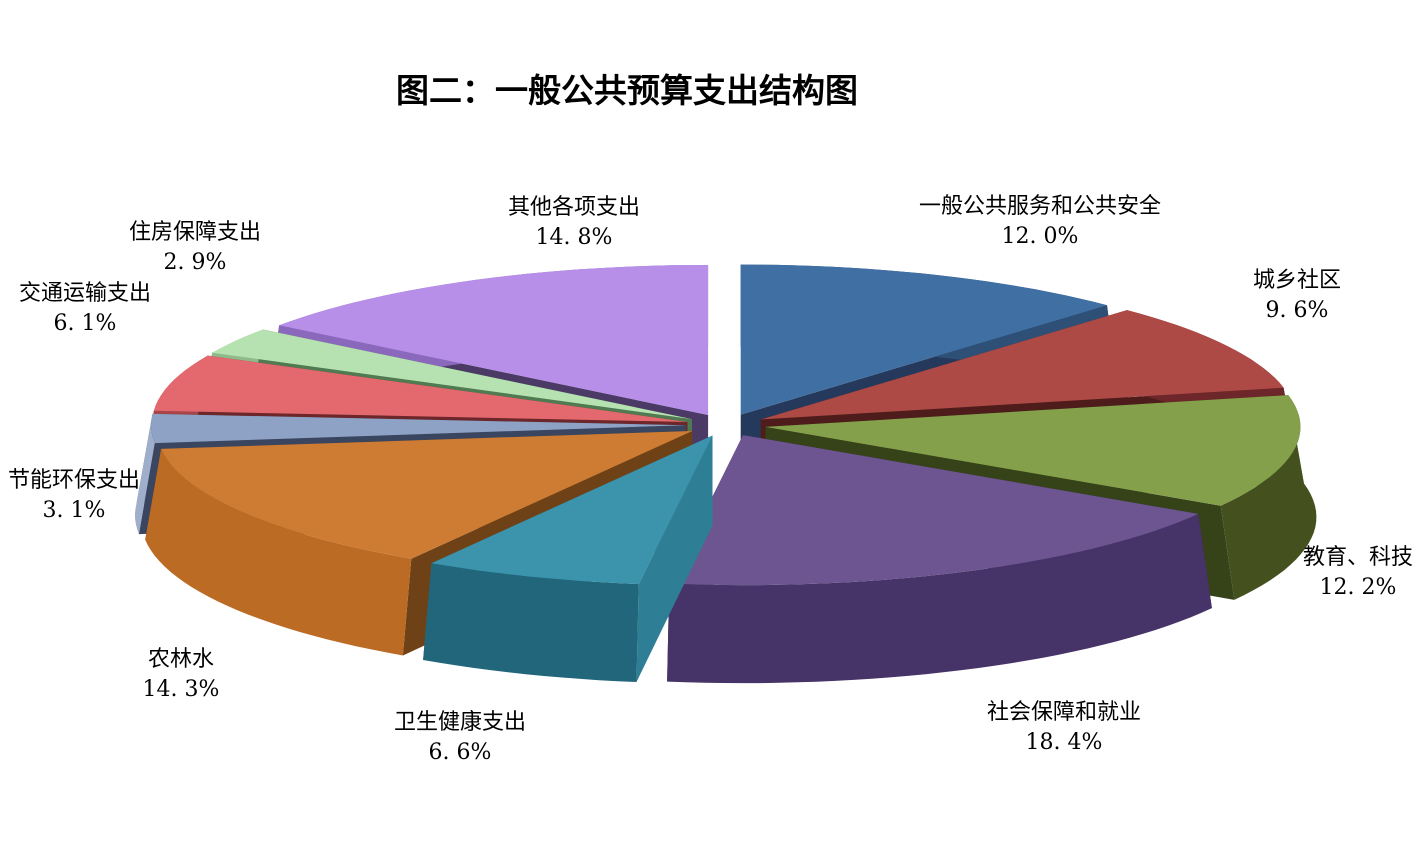 The image size is (1417, 854). I want to click on slice-label-value: 12. 0%, so click(1040, 236).